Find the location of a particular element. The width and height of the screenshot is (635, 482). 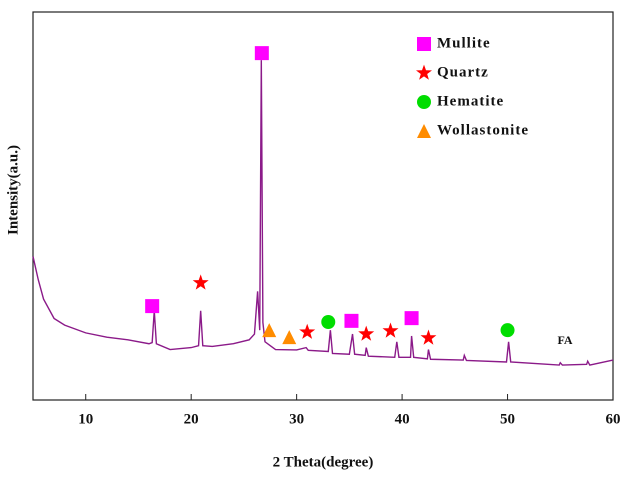

annotation: FA is located at coordinates (564, 340).